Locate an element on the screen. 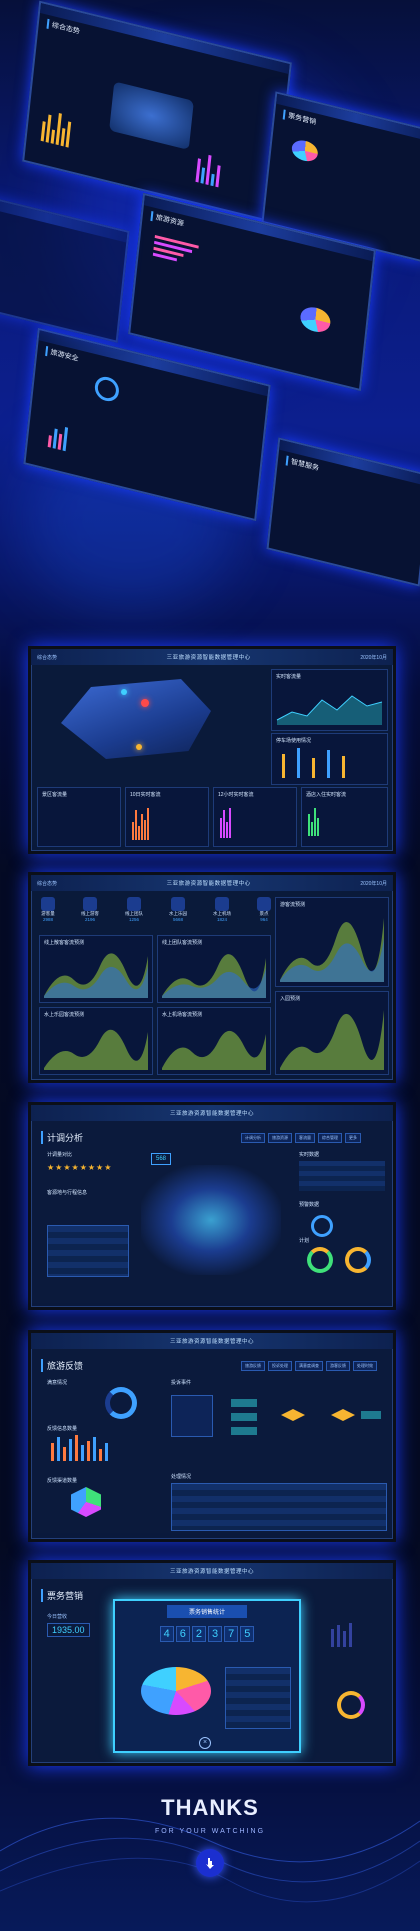  stat-value: 2988 is located at coordinates (47, 919).